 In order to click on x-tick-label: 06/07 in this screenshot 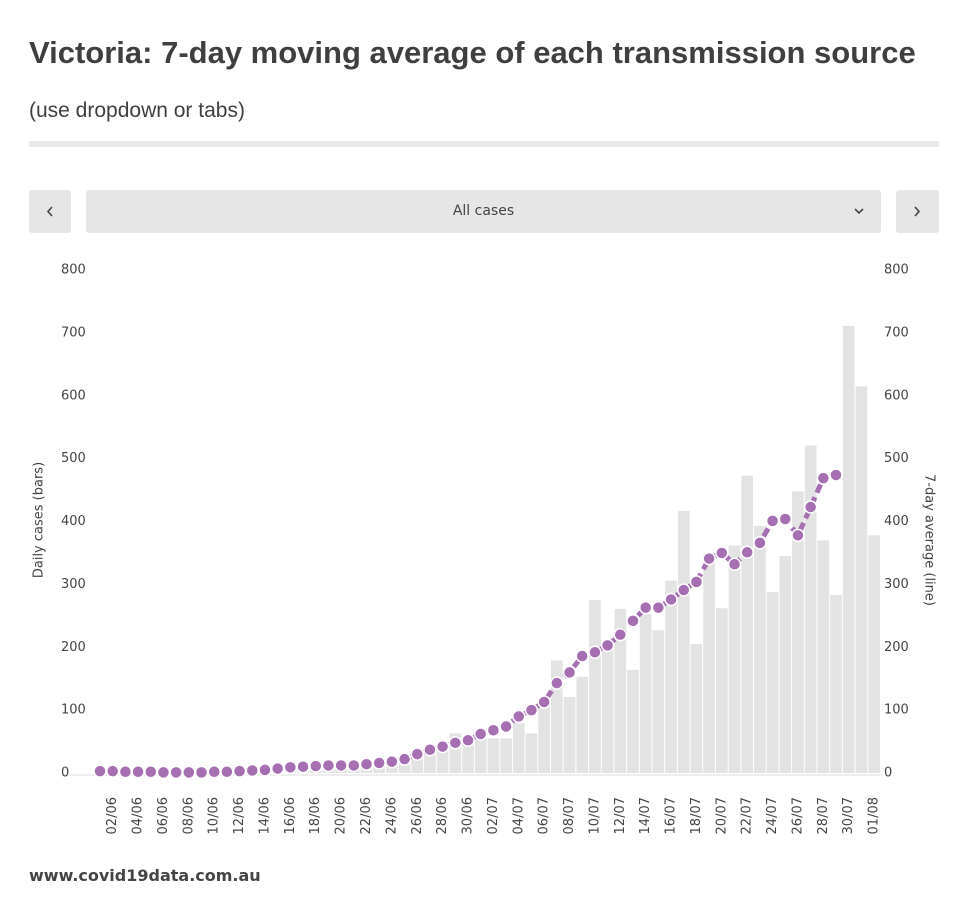, I will do `click(544, 815)`.